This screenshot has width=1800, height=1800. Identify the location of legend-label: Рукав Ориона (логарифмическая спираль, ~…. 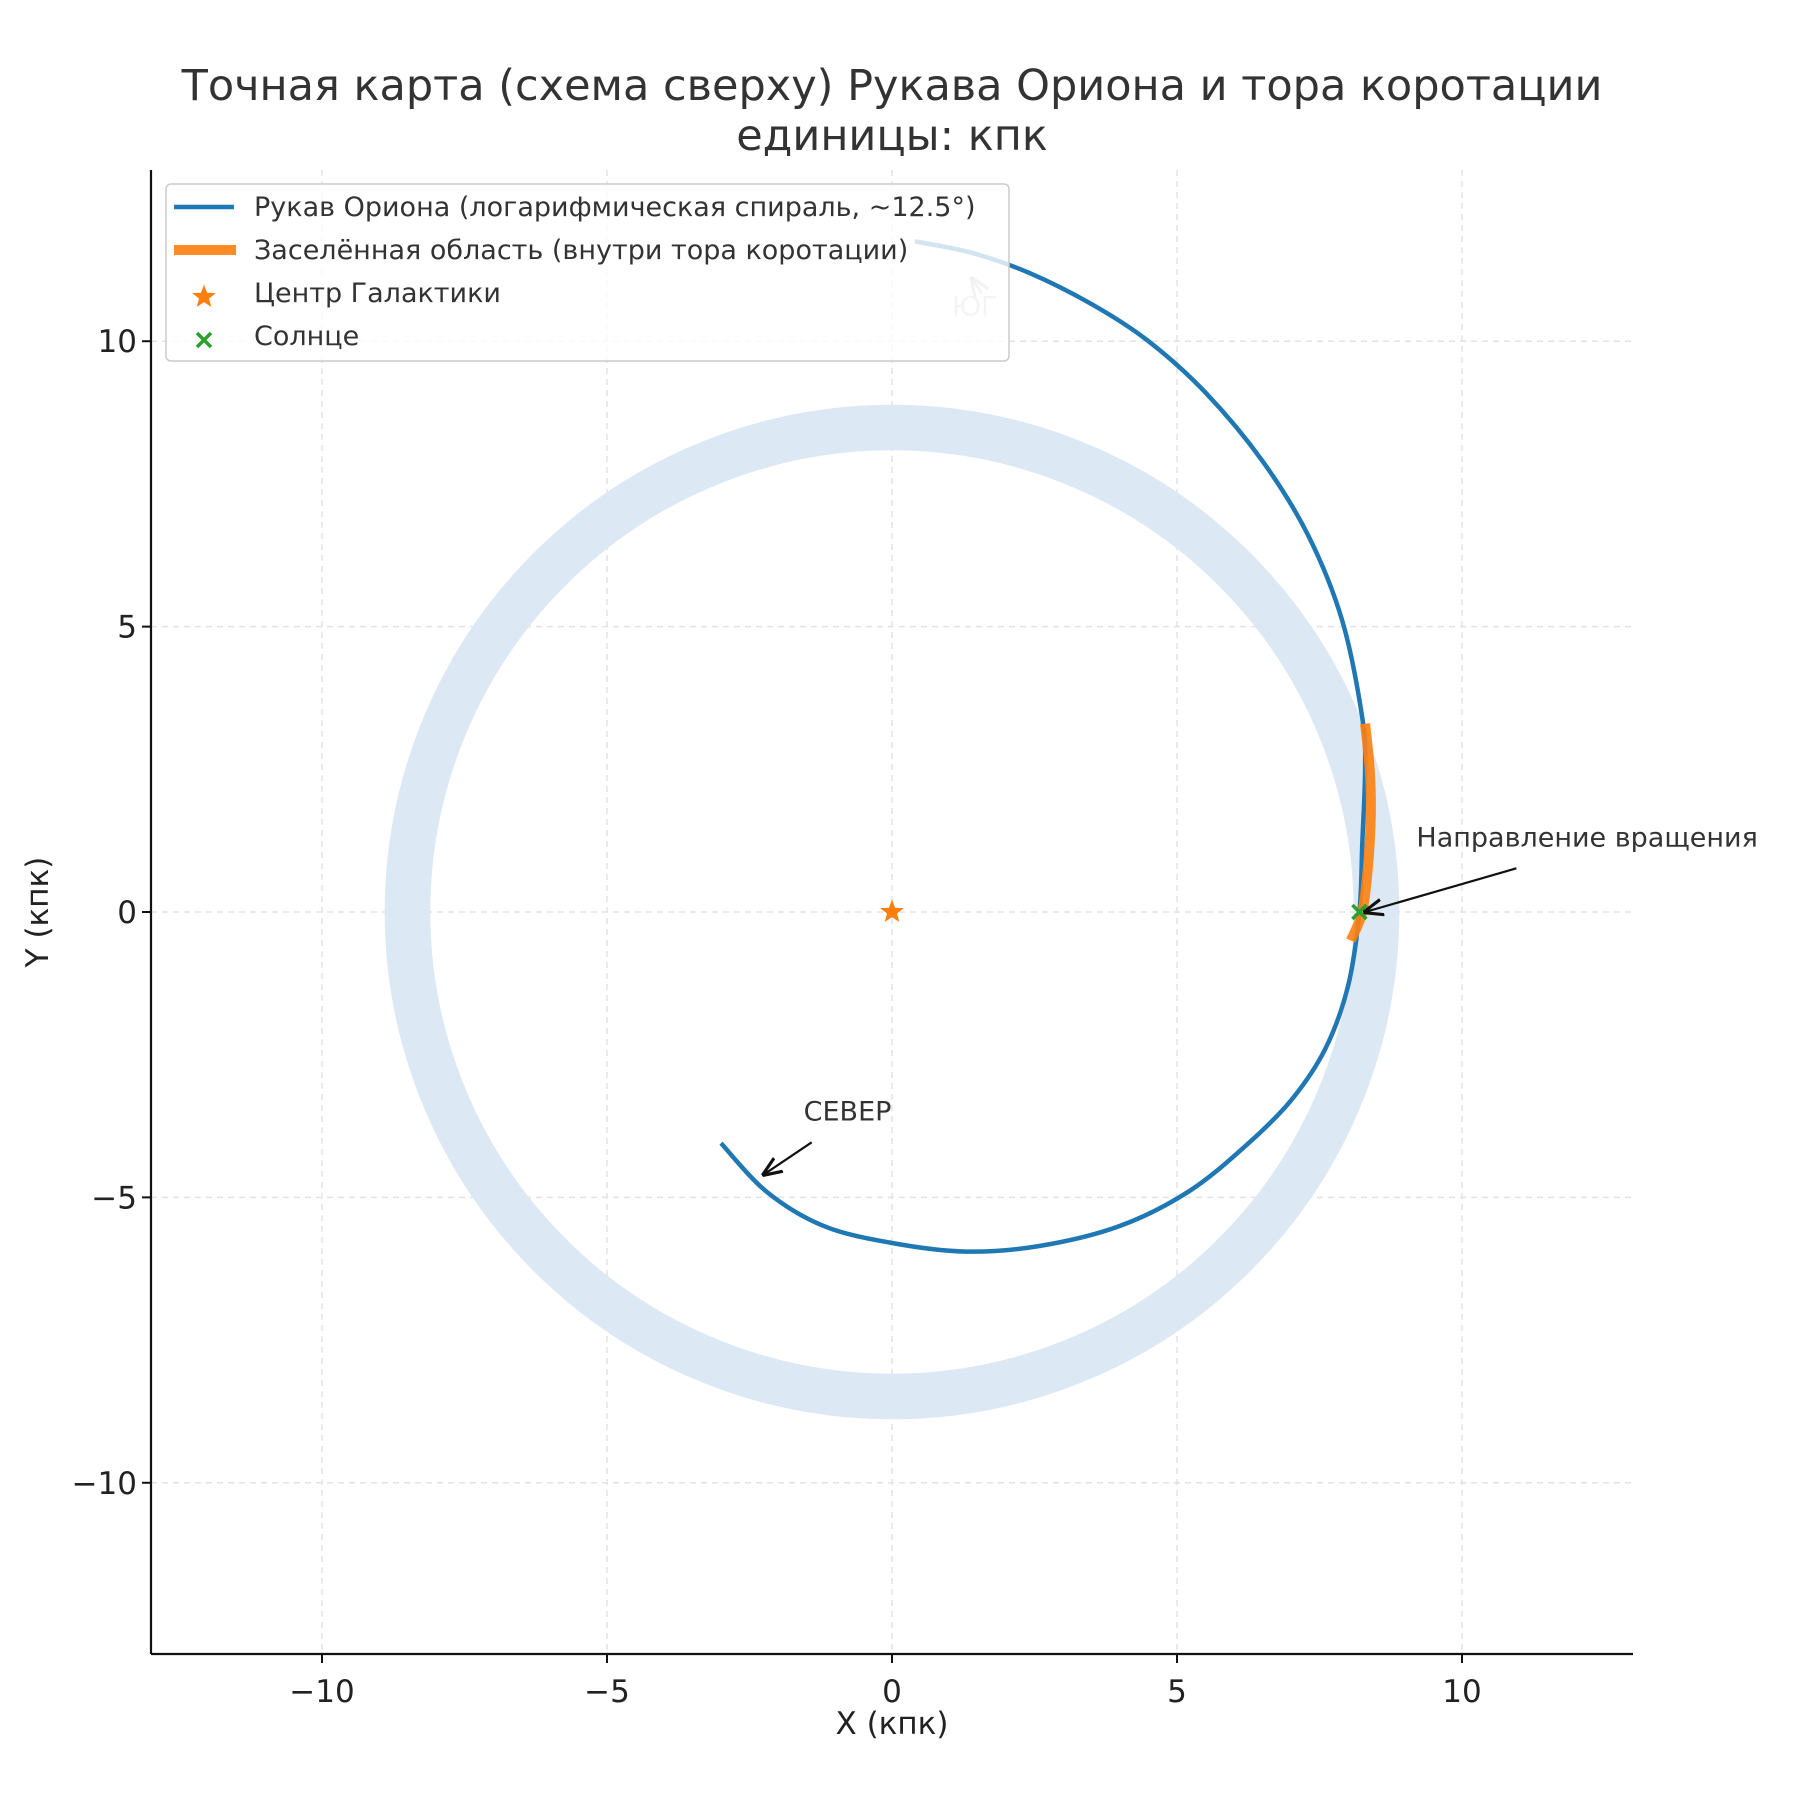
(615, 207).